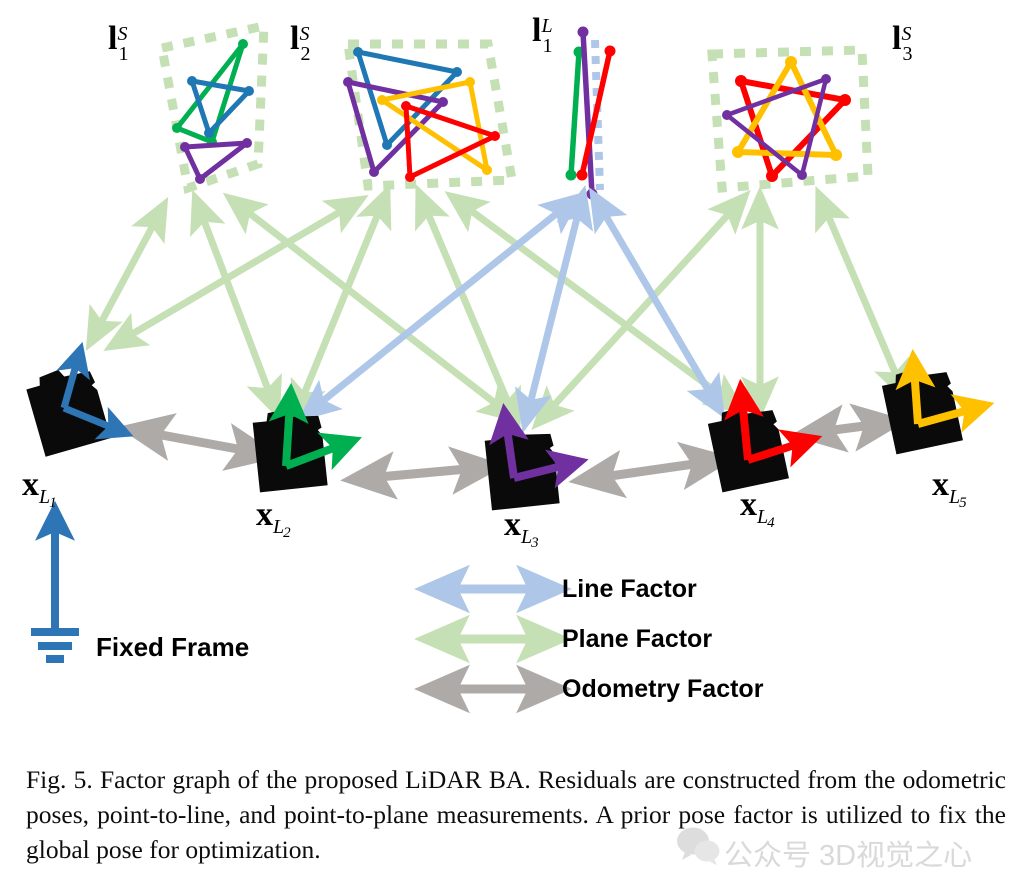  I want to click on edge-plane-xL2-l1S, so click(236, 305).